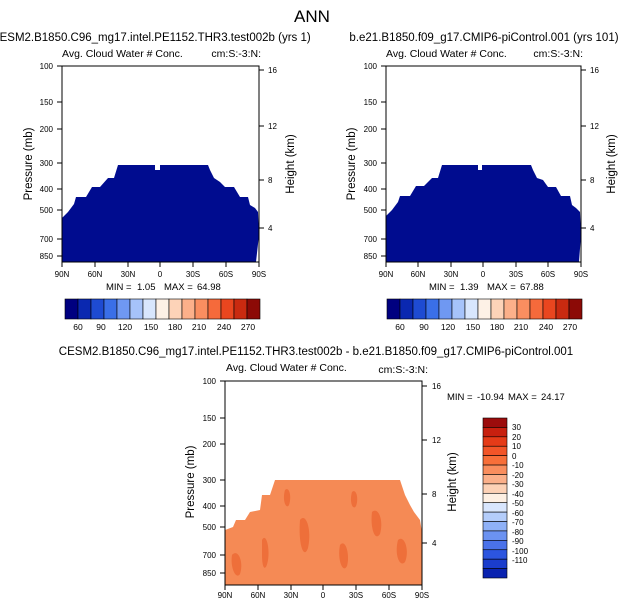  Describe the element at coordinates (570, 327) in the screenshot. I see `colorbar-label: 270` at that location.